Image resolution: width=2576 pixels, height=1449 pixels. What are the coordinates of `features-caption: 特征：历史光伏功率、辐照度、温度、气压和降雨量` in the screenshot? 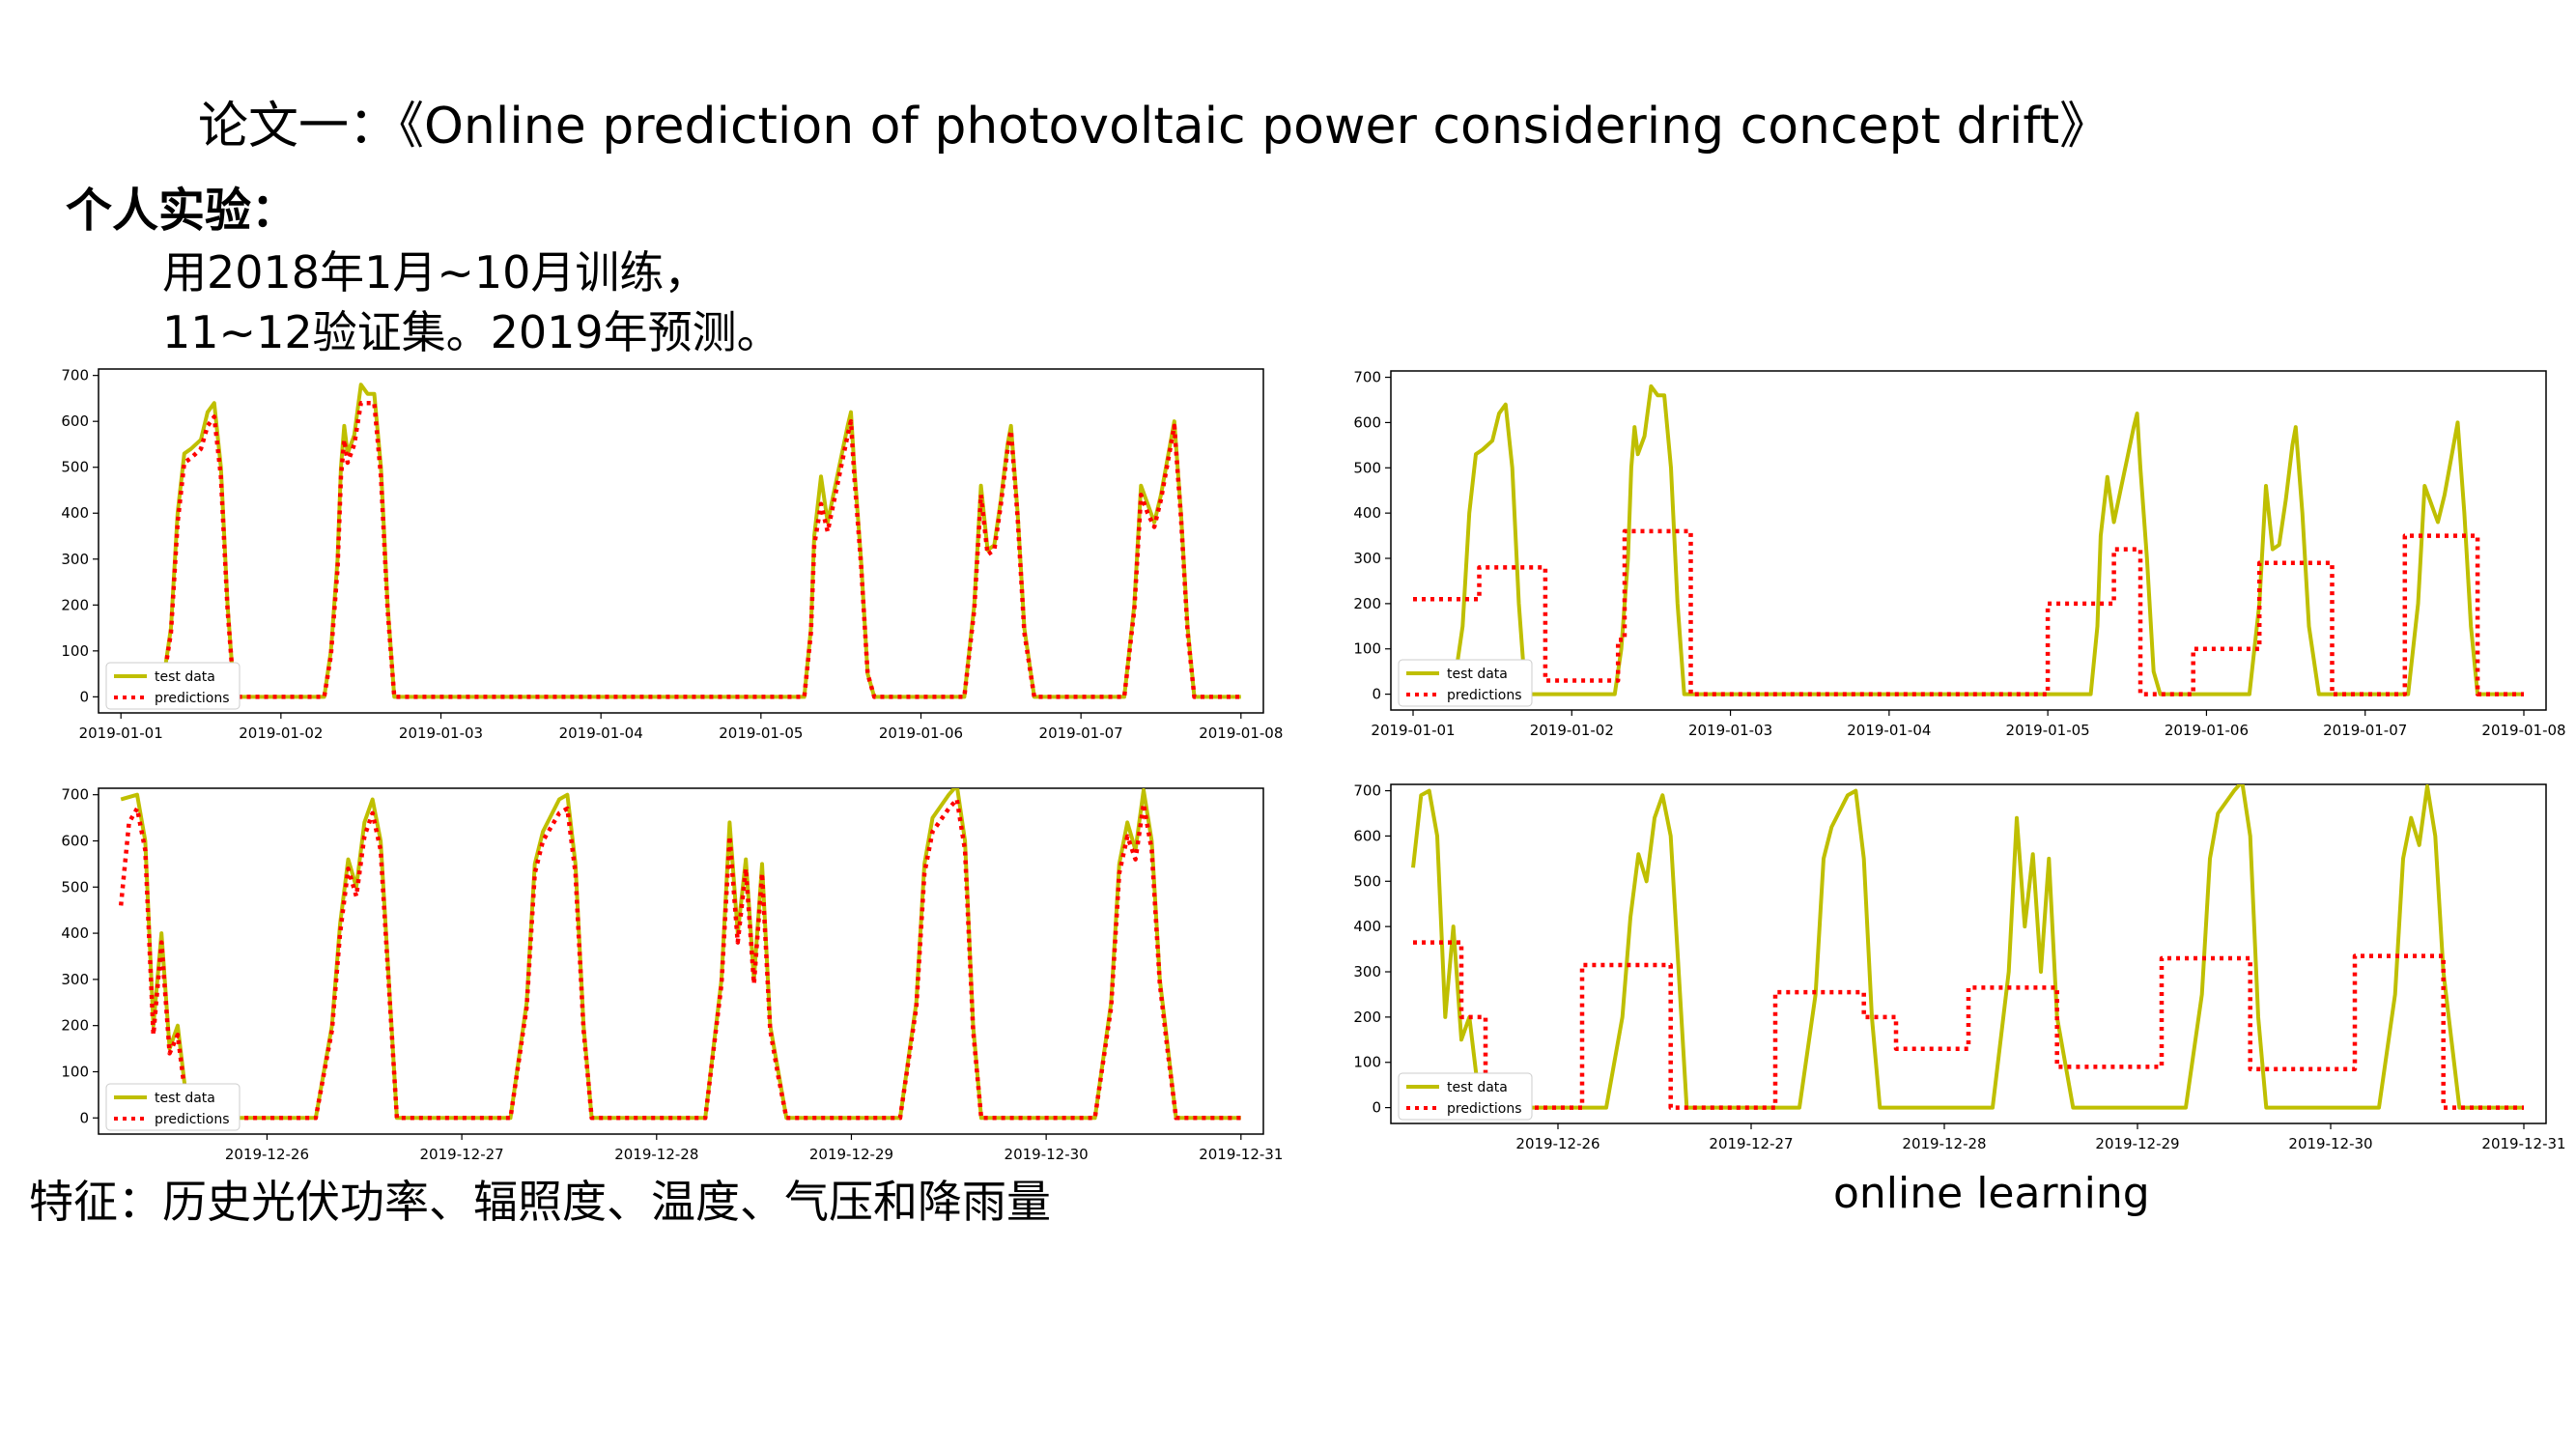 It's located at (540, 1202).